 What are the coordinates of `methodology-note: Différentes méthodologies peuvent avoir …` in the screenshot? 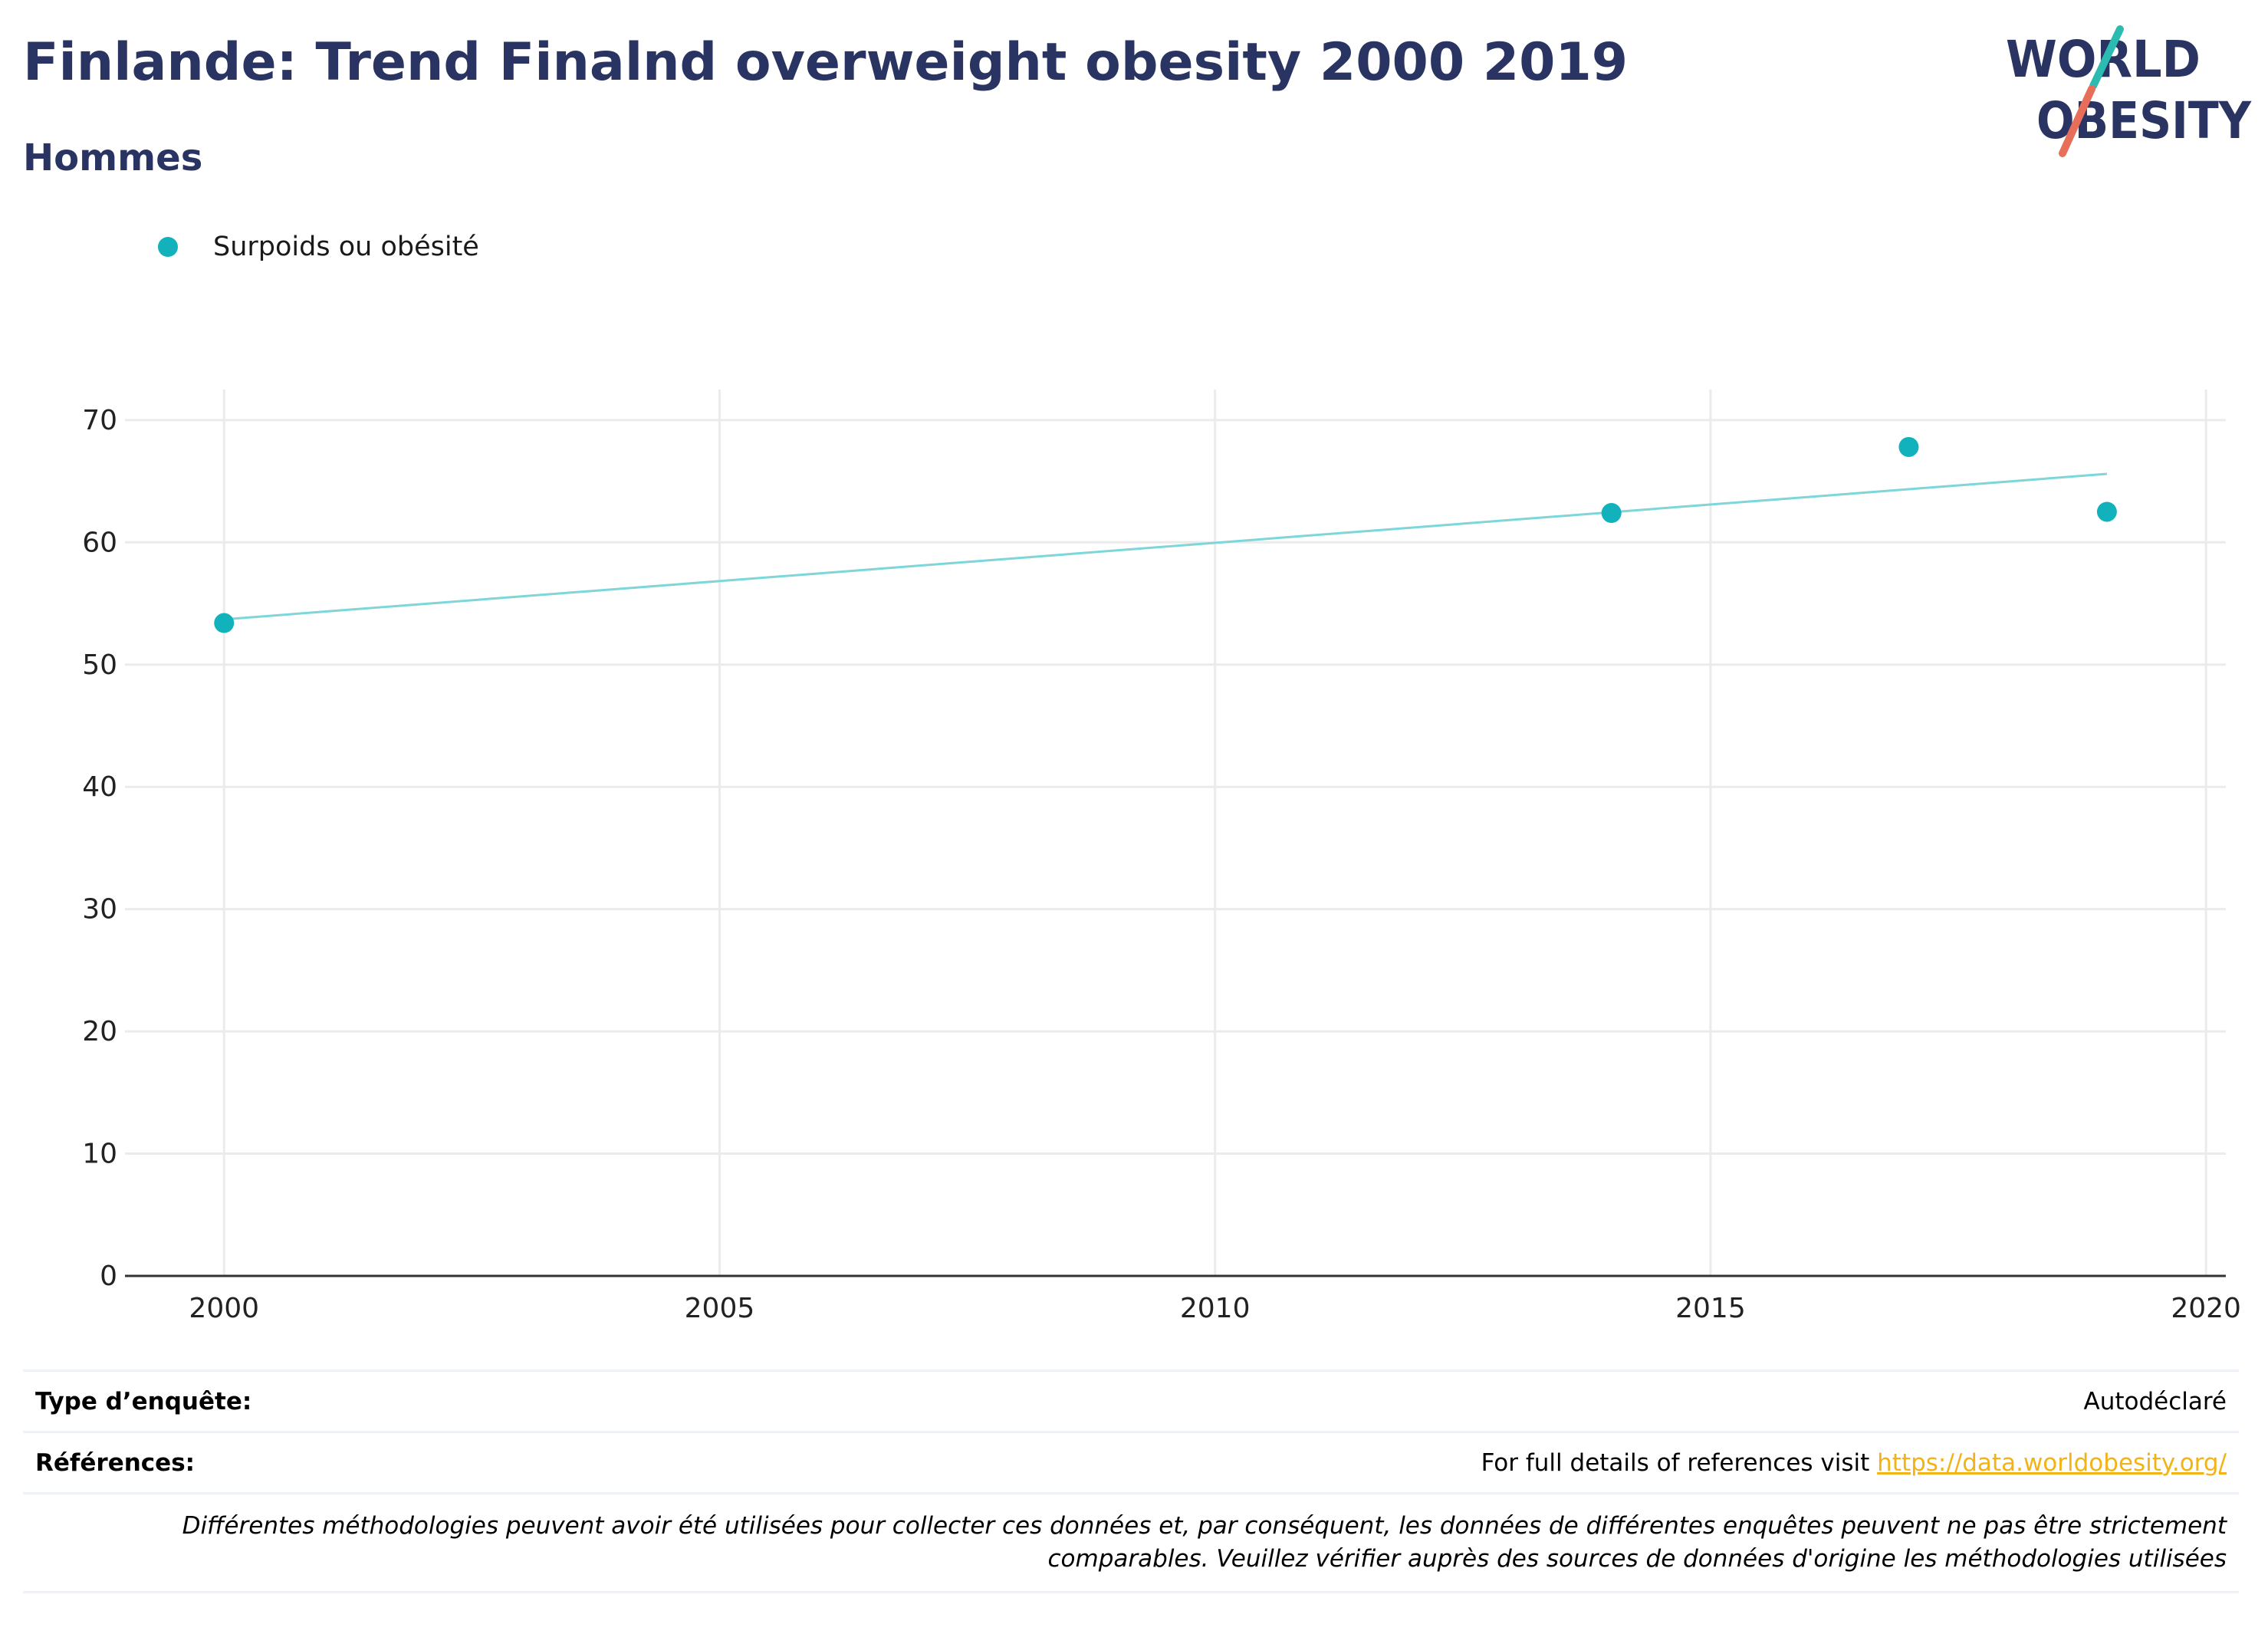 It's located at (1131, 1543).